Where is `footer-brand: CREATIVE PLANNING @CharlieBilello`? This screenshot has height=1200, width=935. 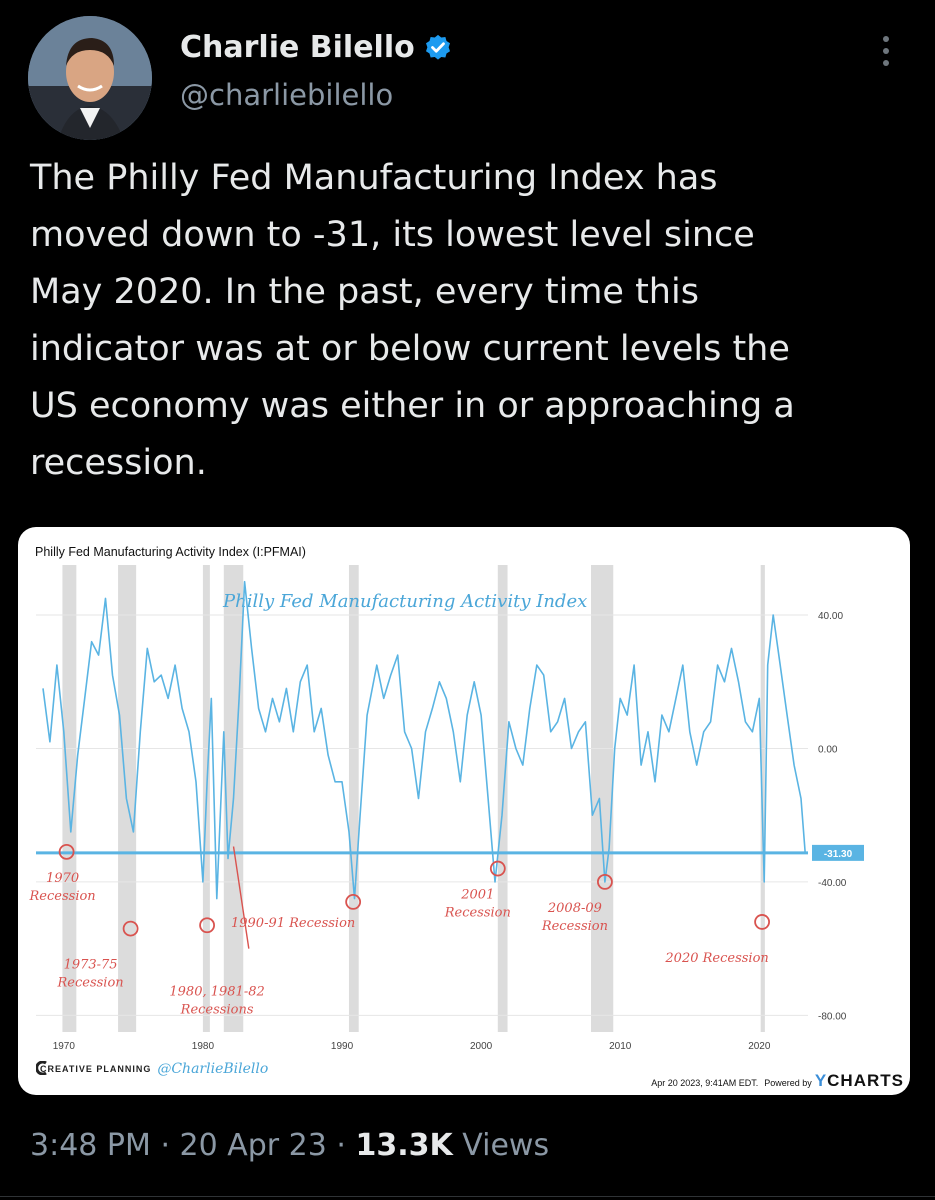 footer-brand: CREATIVE PLANNING @CharlieBilello is located at coordinates (152, 1069).